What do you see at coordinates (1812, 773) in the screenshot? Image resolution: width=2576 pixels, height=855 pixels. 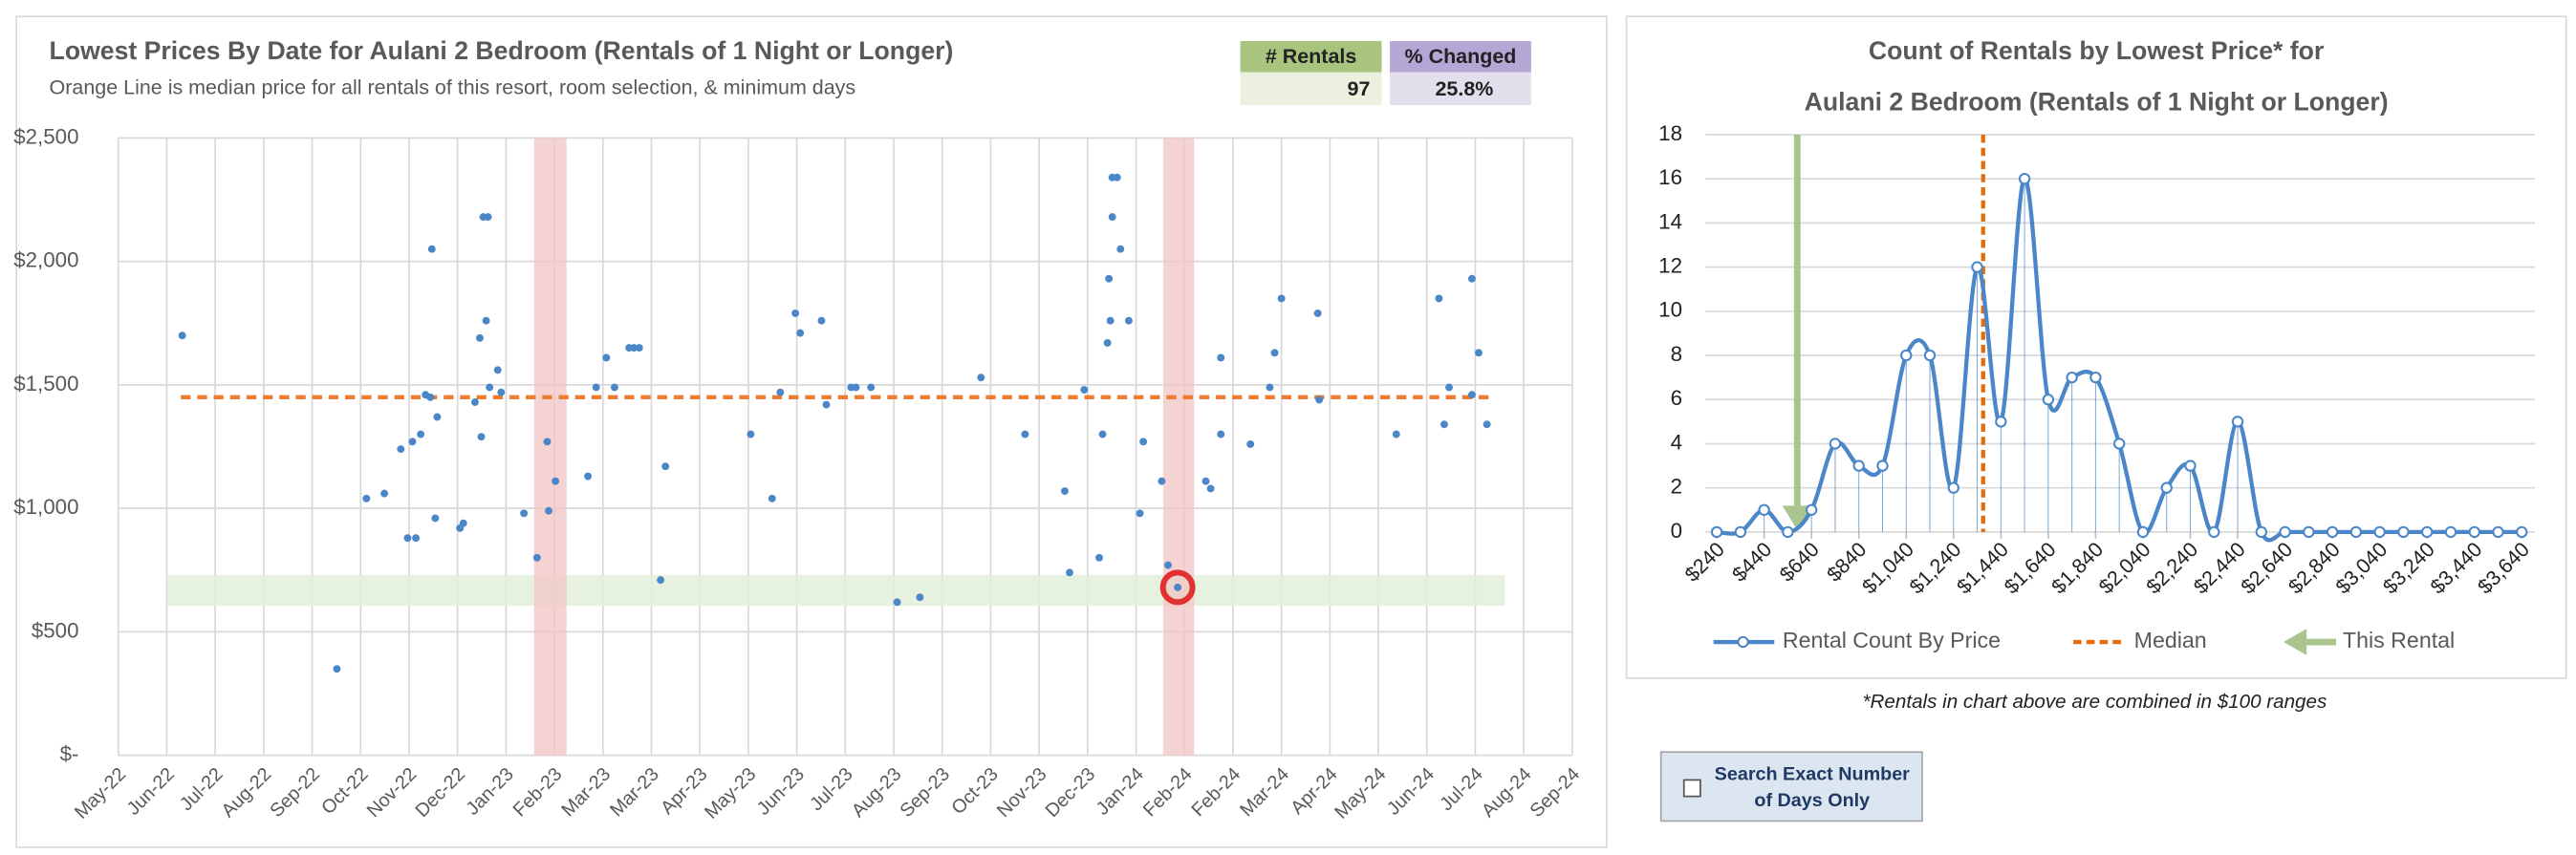 I see `checkbox-label: Search Exact Number` at bounding box center [1812, 773].